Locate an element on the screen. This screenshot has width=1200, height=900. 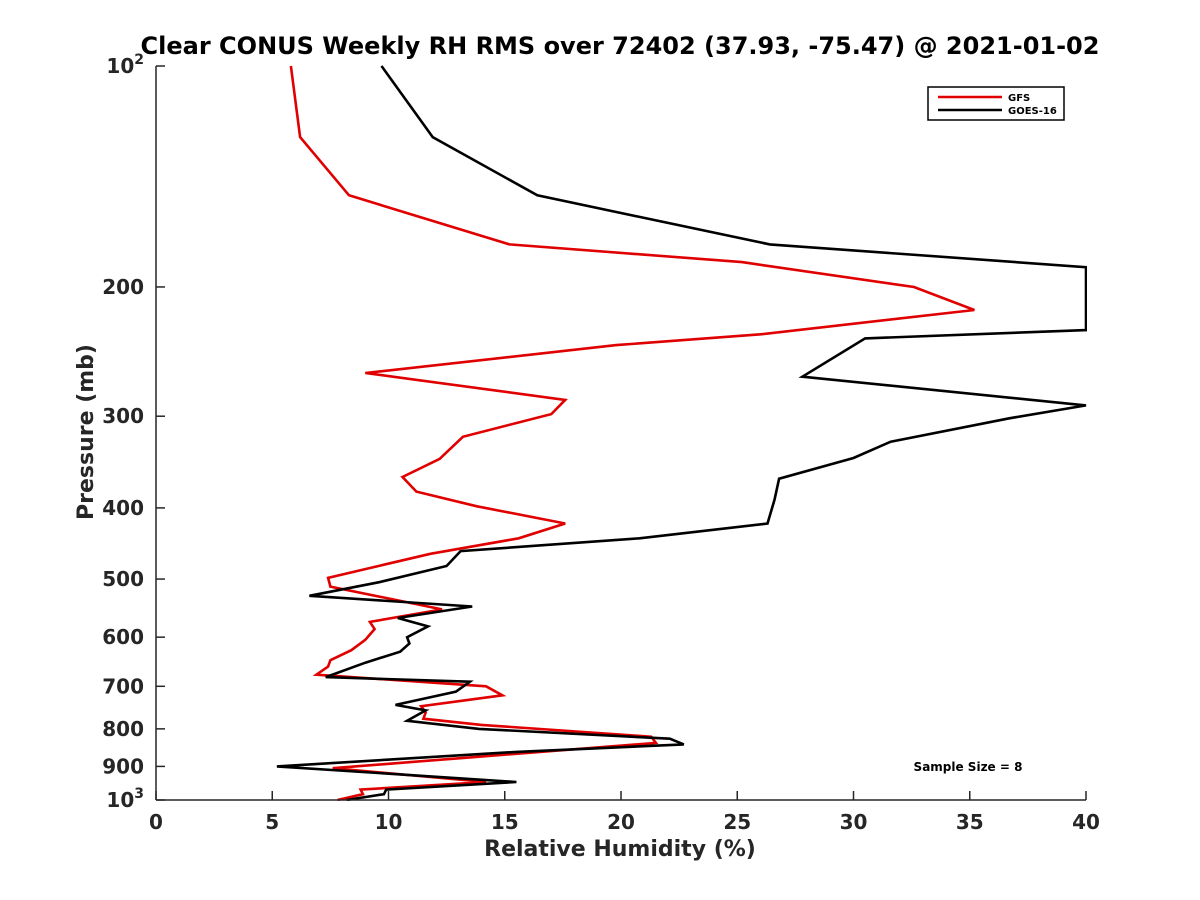
y-tick-label: 300 is located at coordinates (123, 416).